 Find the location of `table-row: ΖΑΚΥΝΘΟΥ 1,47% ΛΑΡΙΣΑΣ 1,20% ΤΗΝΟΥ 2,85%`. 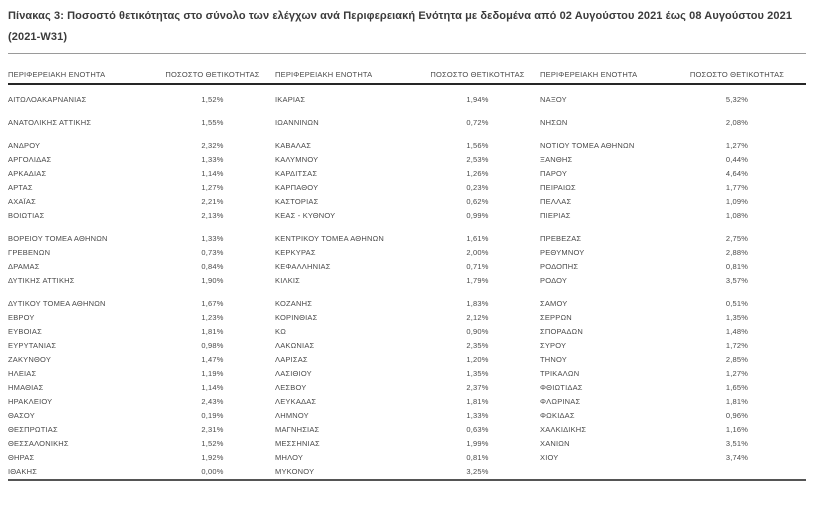

table-row: ΖΑΚΥΝΘΟΥ 1,47% ΛΑΡΙΣΑΣ 1,20% ΤΗΝΟΥ 2,85% is located at coordinates (407, 360).